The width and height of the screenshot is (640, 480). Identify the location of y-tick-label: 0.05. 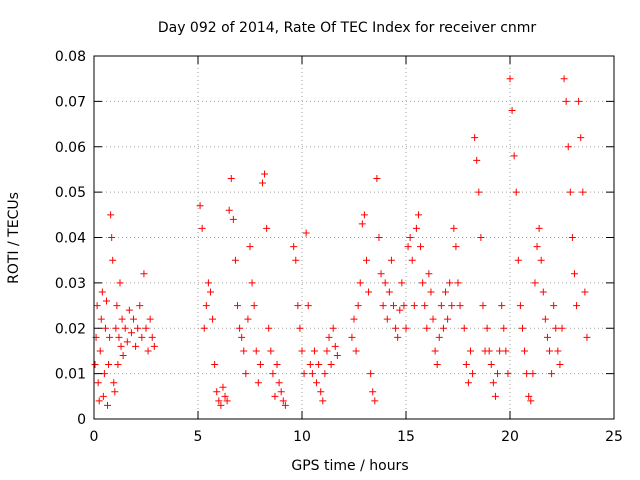
(70, 193).